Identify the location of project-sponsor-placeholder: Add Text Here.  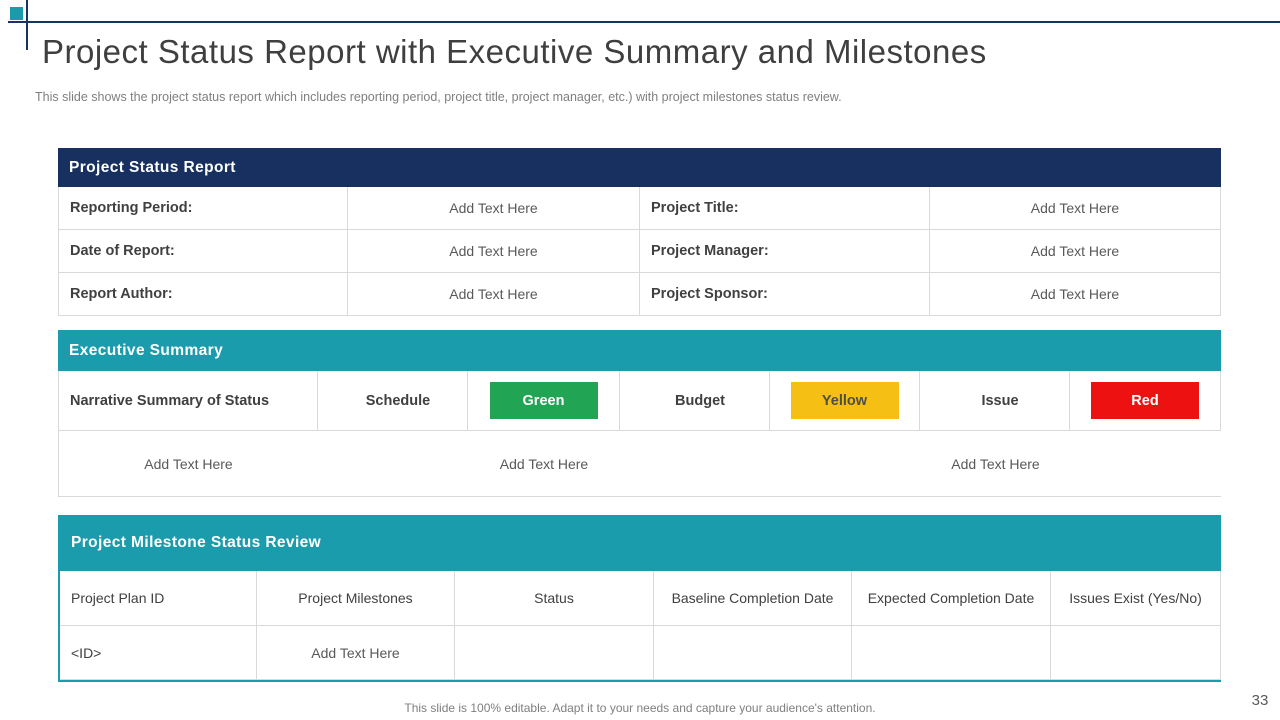
(1075, 294).